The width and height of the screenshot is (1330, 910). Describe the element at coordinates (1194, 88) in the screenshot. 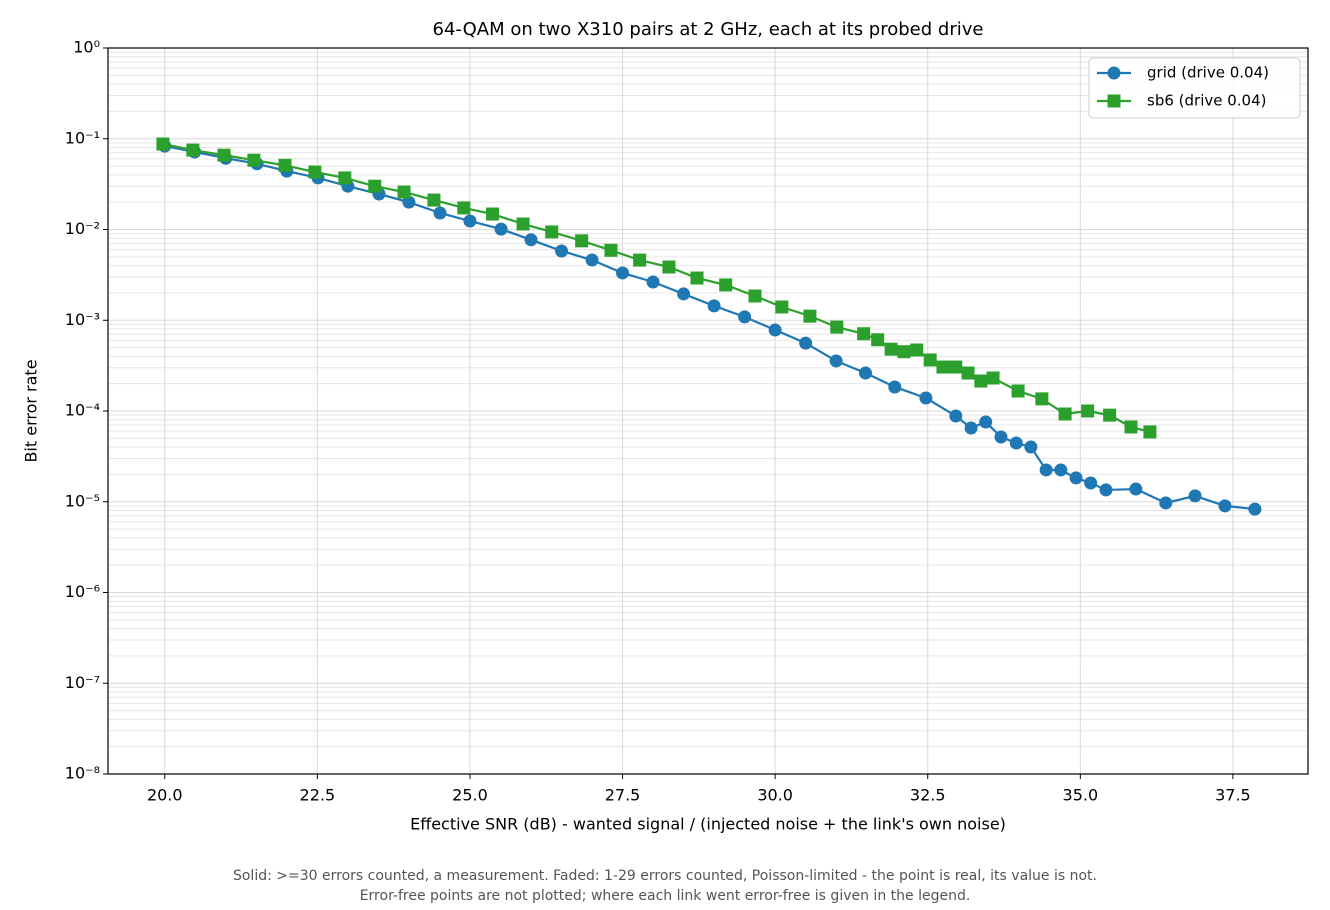

I see `legend-box` at that location.